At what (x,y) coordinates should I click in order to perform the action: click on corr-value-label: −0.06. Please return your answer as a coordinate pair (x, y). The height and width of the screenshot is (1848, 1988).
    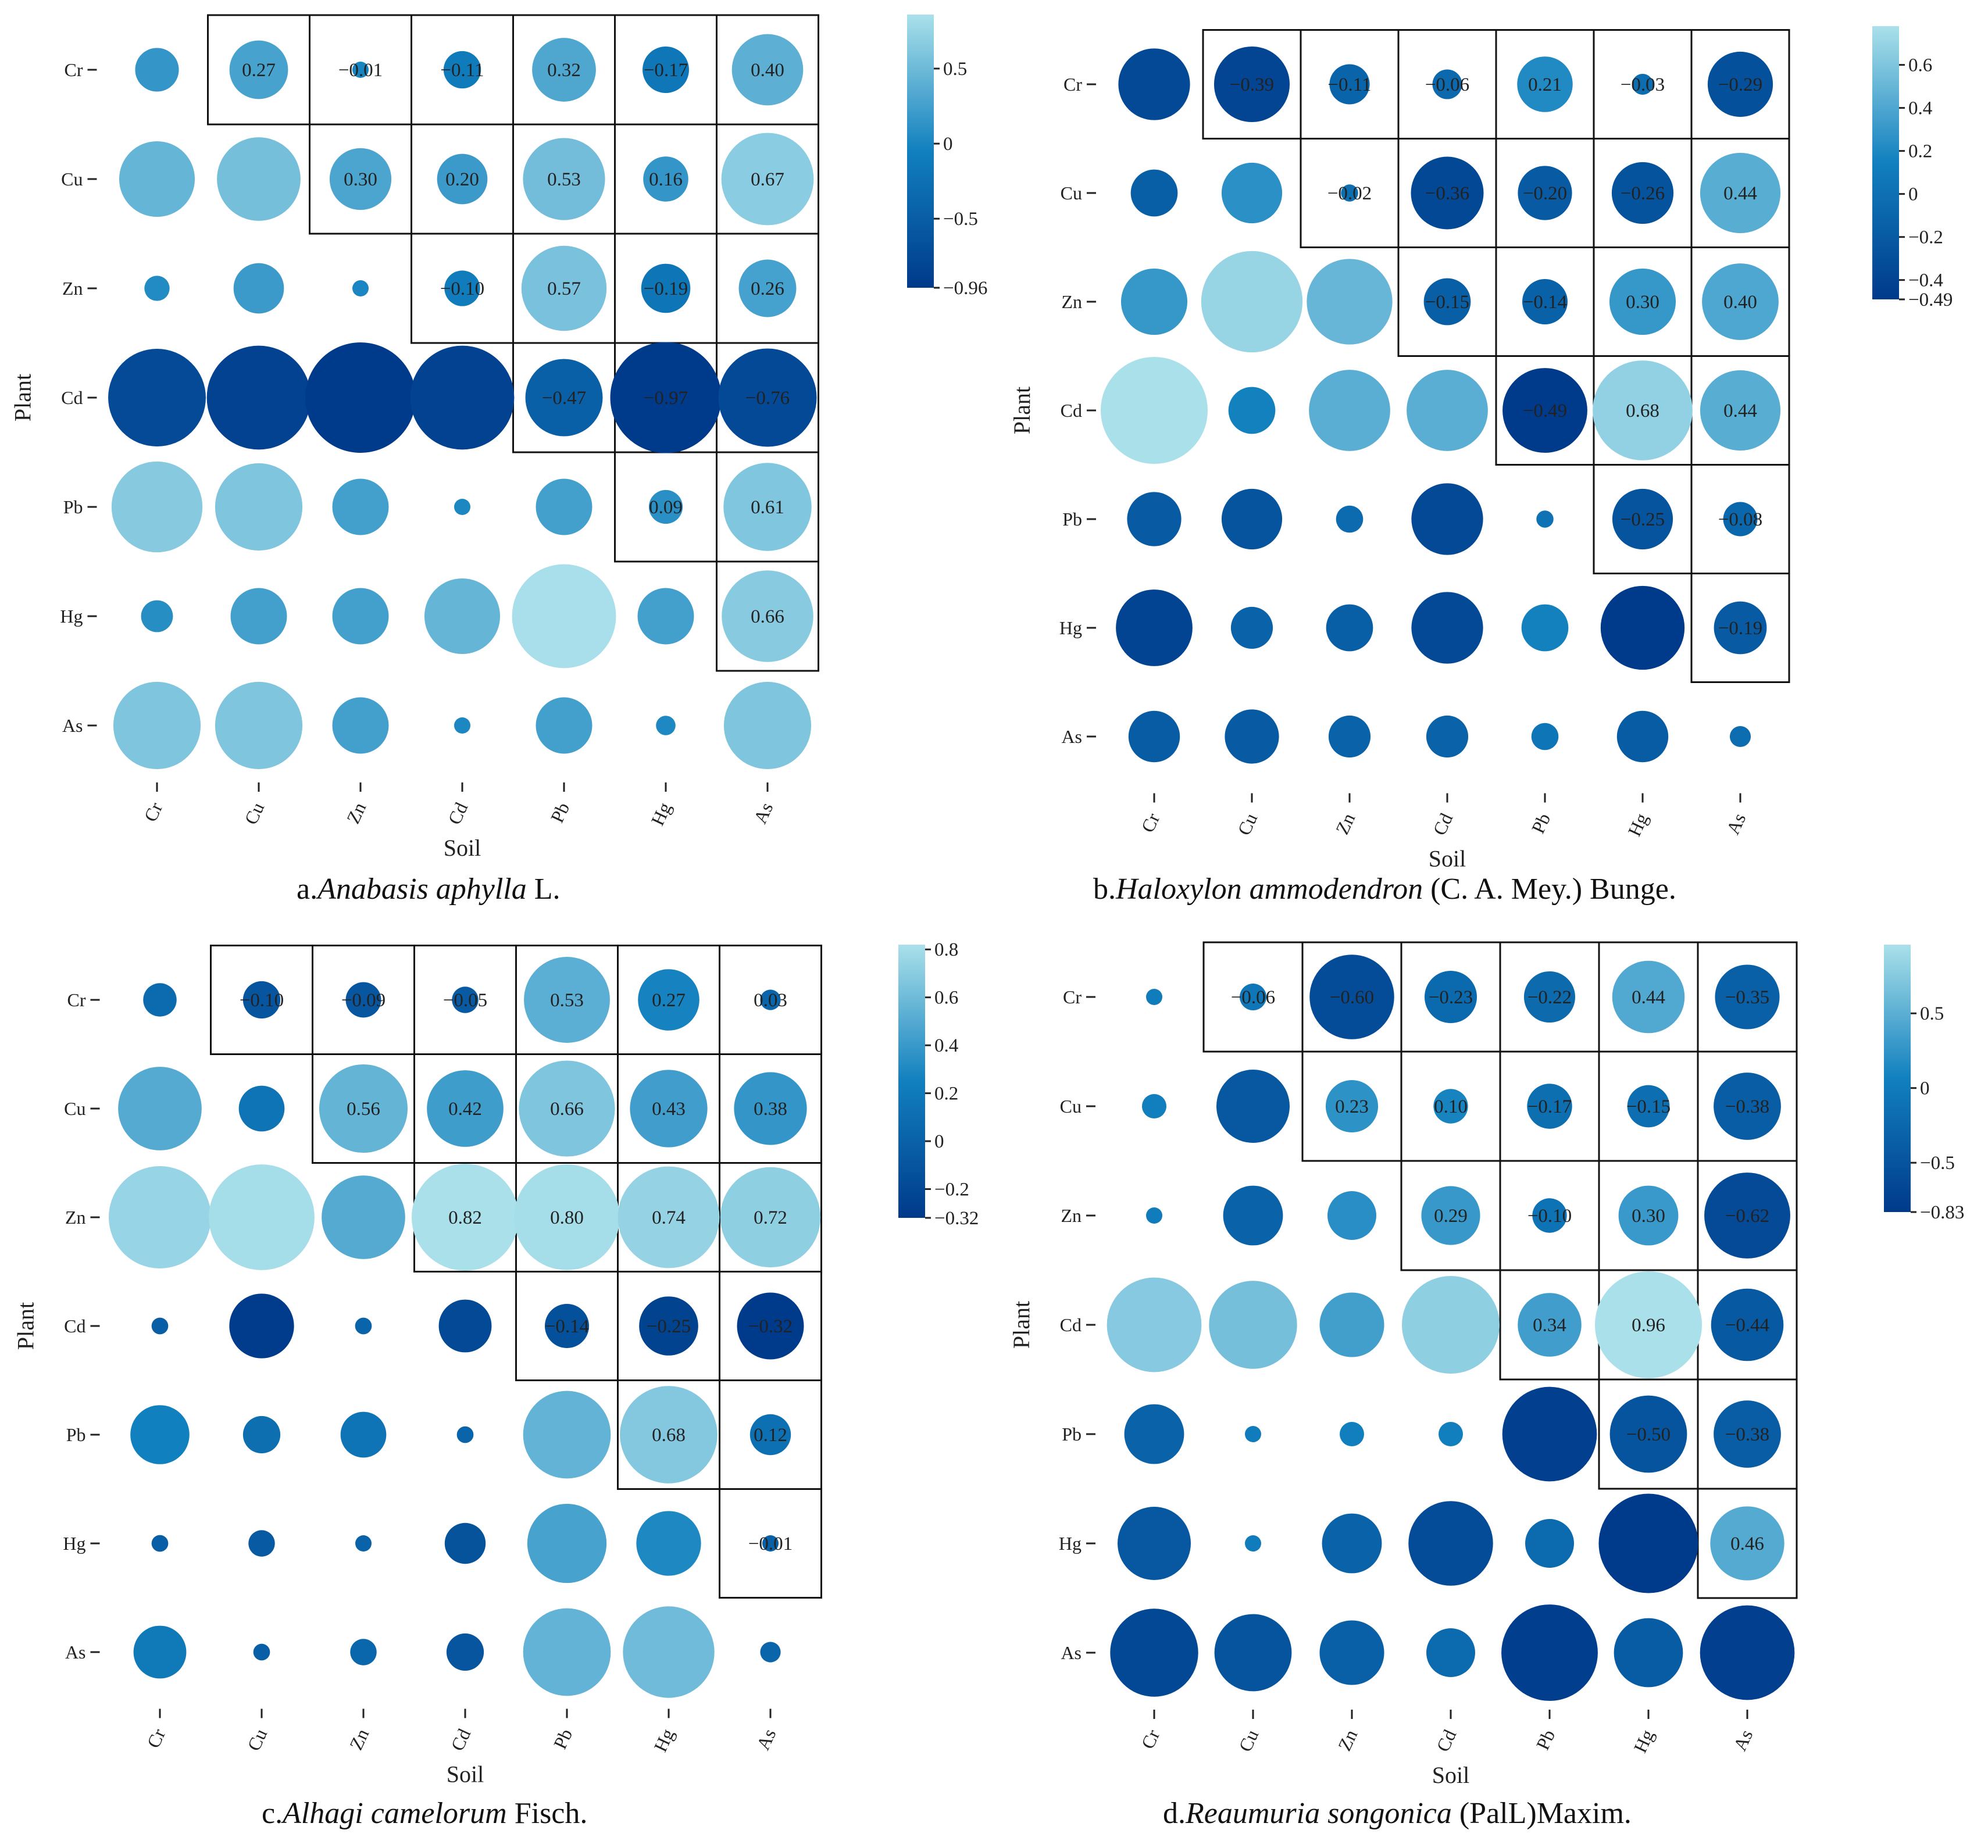
    Looking at the image, I should click on (1447, 85).